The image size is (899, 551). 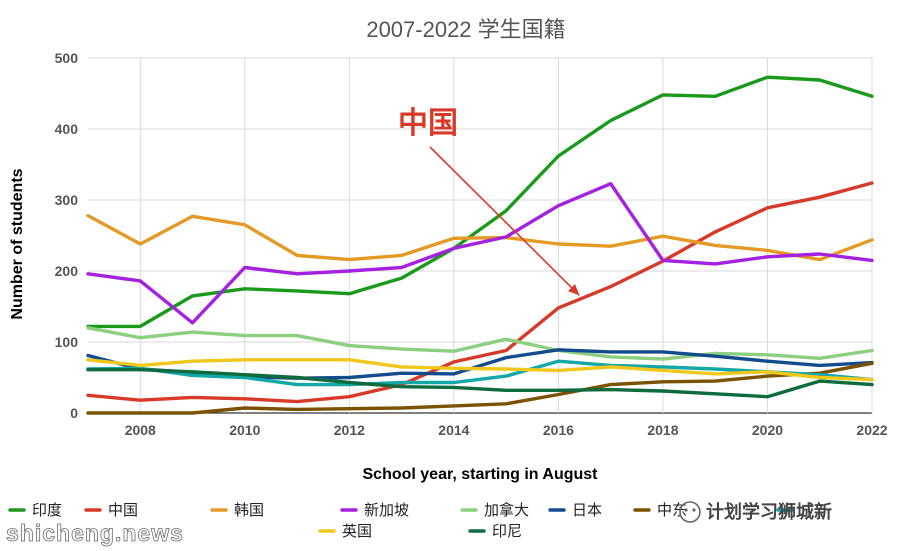 I want to click on annotations: 中国, so click(x=489, y=201).